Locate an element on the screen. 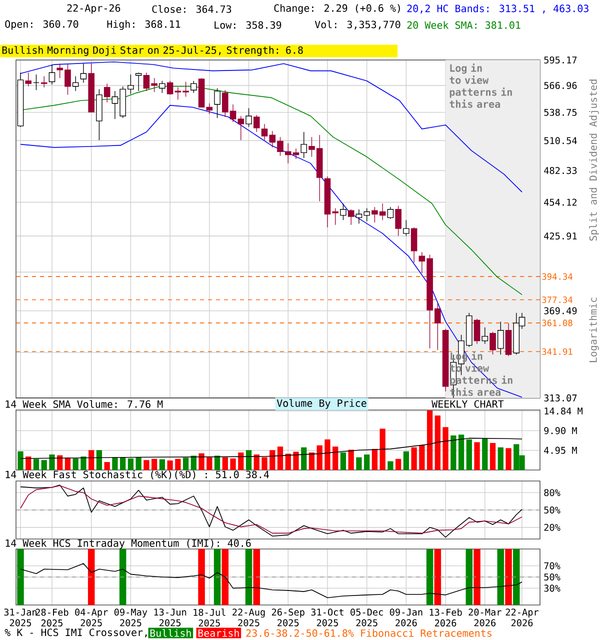 The height and width of the screenshot is (640, 600). x-tick-label: 04-Apr 2025 is located at coordinates (91, 617).